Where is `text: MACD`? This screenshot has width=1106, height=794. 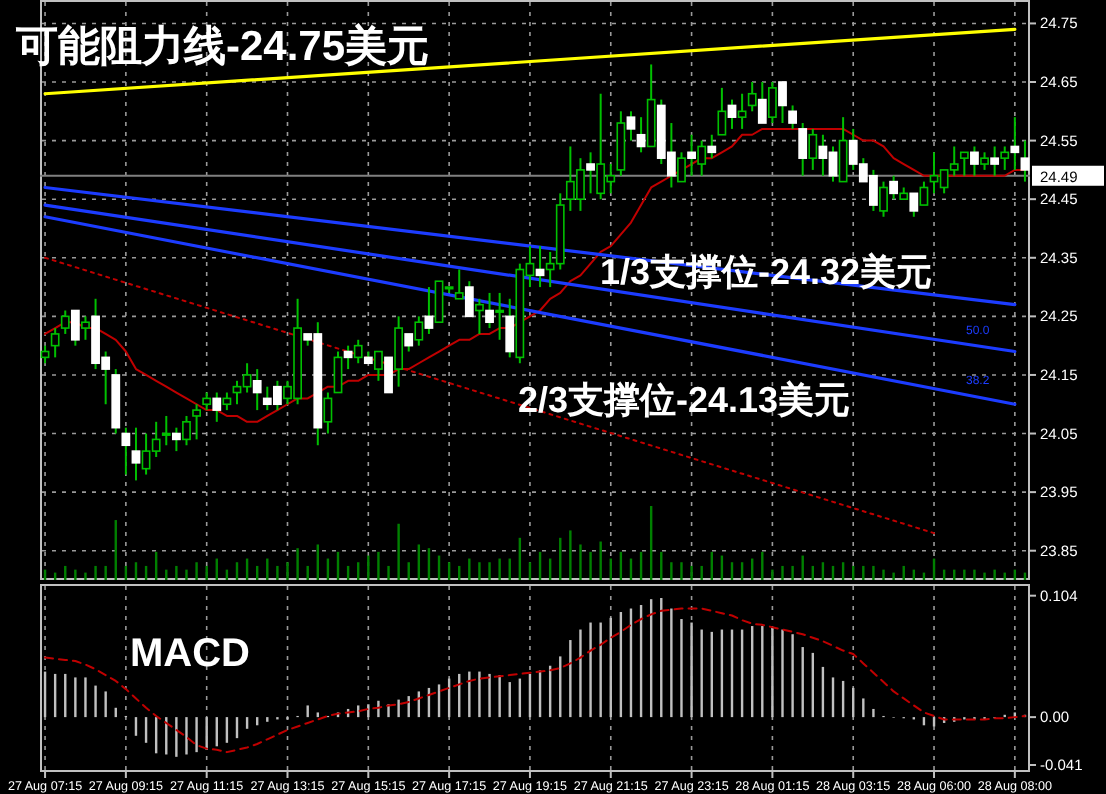
text: MACD is located at coordinates (190, 654).